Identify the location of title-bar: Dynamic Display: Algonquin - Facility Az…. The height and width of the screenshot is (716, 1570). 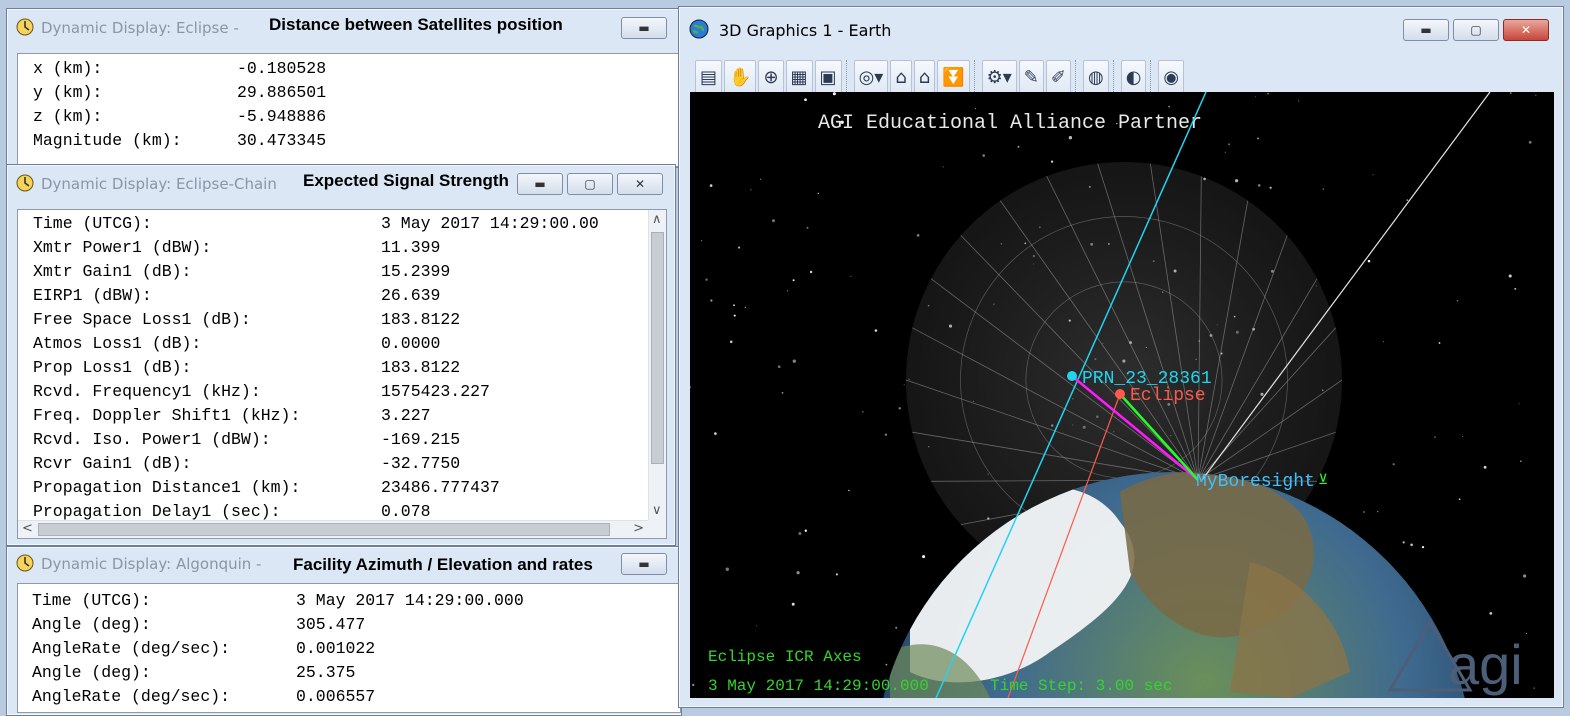
(344, 565).